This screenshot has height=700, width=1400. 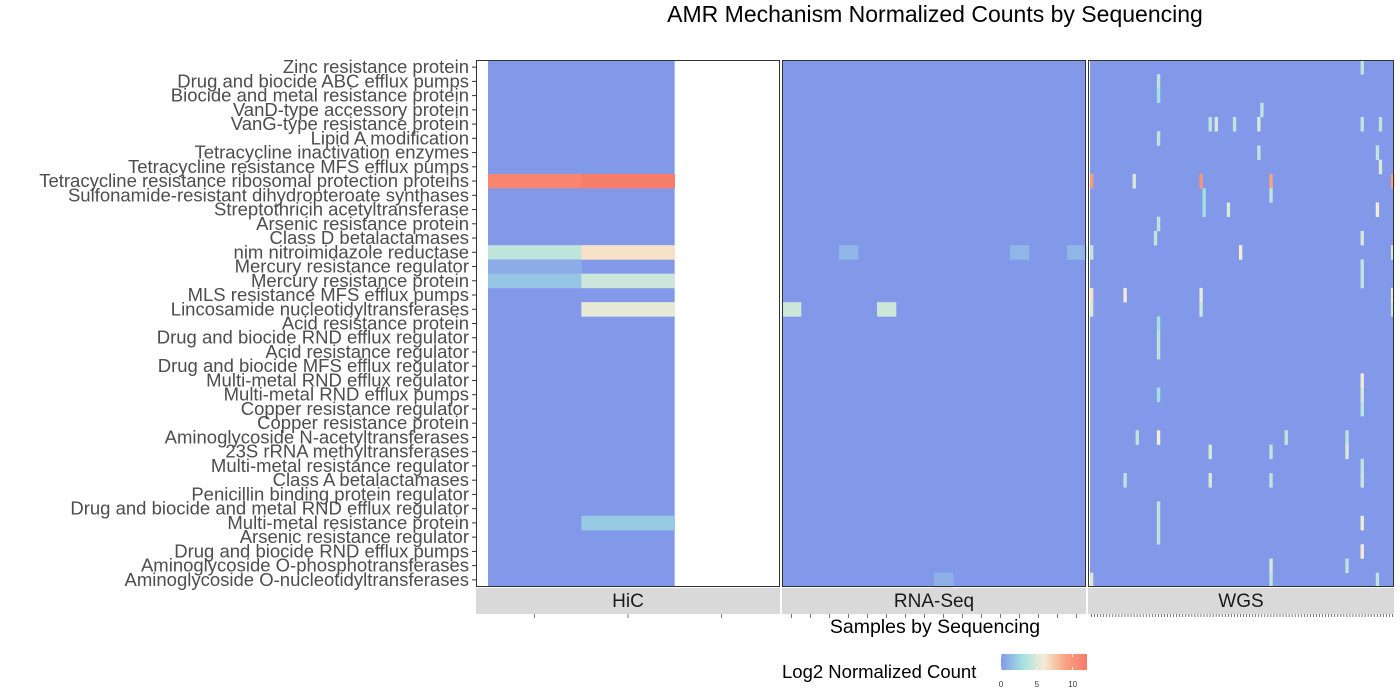 I want to click on y-tick-label: Acid resistance regulator, so click(x=367, y=351).